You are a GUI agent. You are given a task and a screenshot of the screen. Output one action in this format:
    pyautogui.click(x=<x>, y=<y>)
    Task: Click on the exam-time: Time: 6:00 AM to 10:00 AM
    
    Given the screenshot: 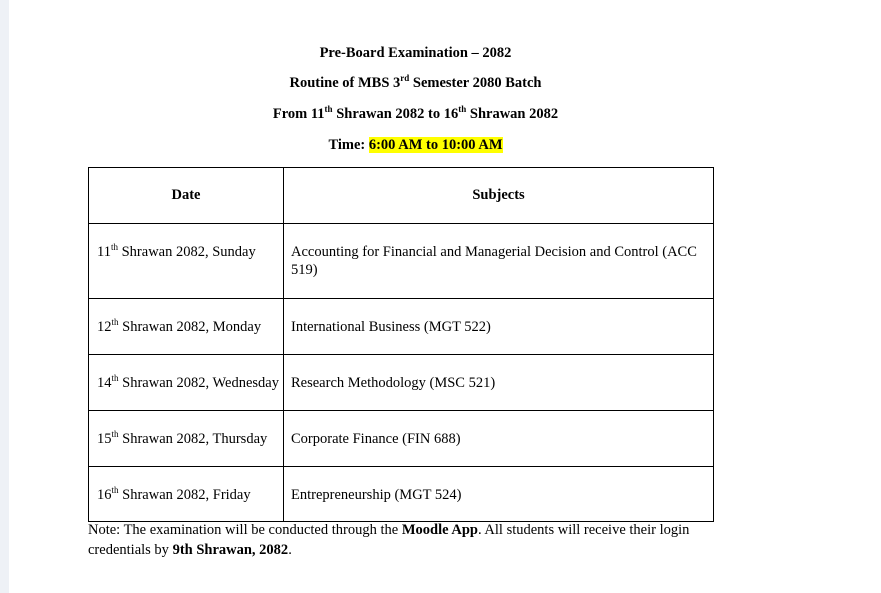 What is the action you would take?
    pyautogui.click(x=415, y=145)
    